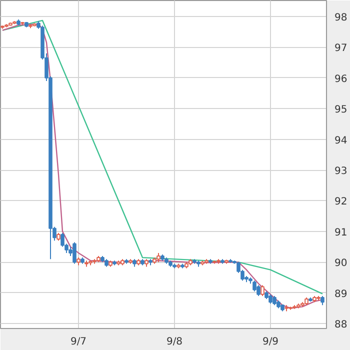 The height and width of the screenshot is (350, 350). Describe the element at coordinates (341, 110) in the screenshot. I see `y-tick-label: 95` at that location.